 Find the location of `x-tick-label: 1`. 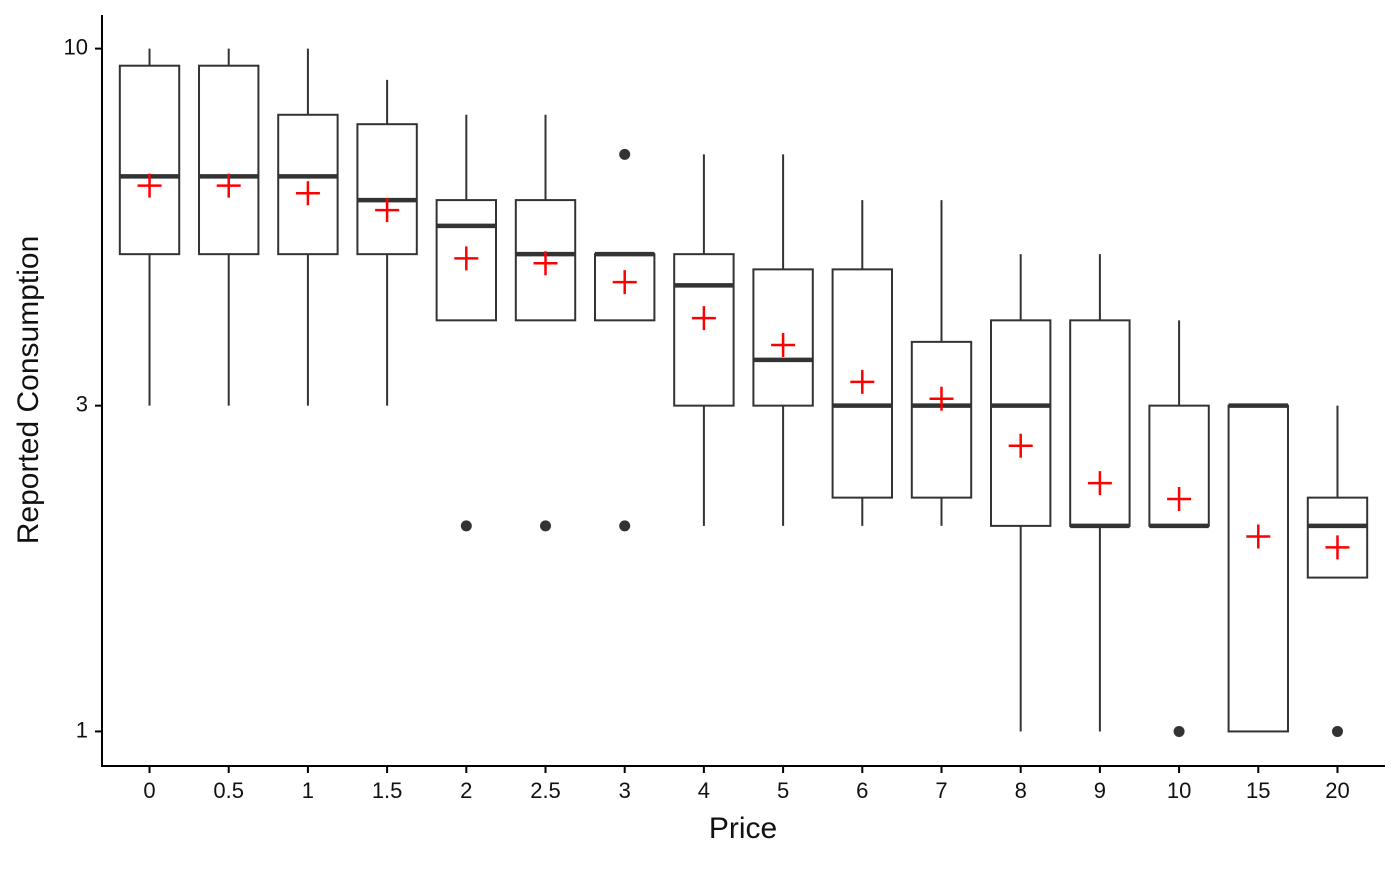

x-tick-label: 1 is located at coordinates (308, 790).